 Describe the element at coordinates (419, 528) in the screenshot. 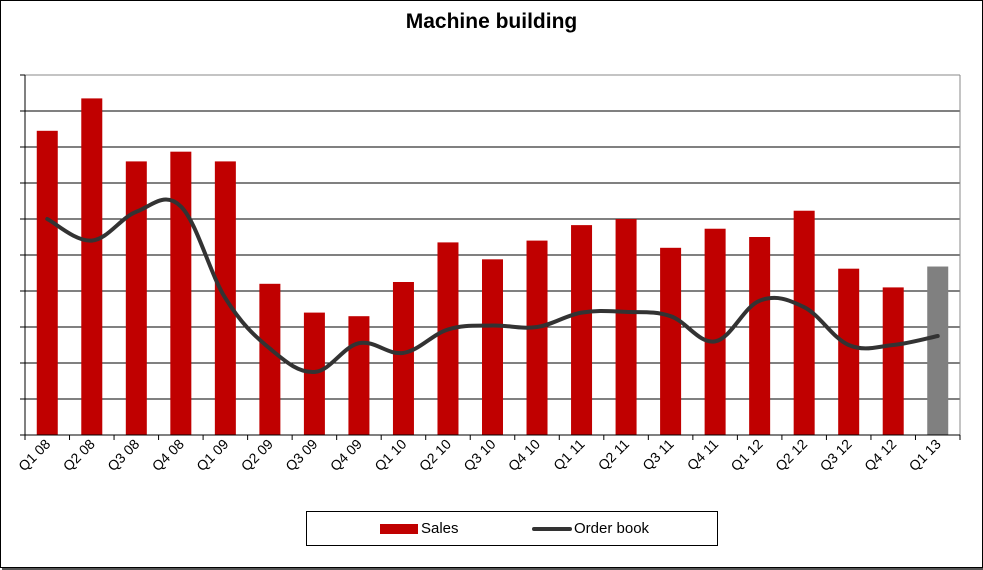

I see `legend-item-sales: Sales` at that location.